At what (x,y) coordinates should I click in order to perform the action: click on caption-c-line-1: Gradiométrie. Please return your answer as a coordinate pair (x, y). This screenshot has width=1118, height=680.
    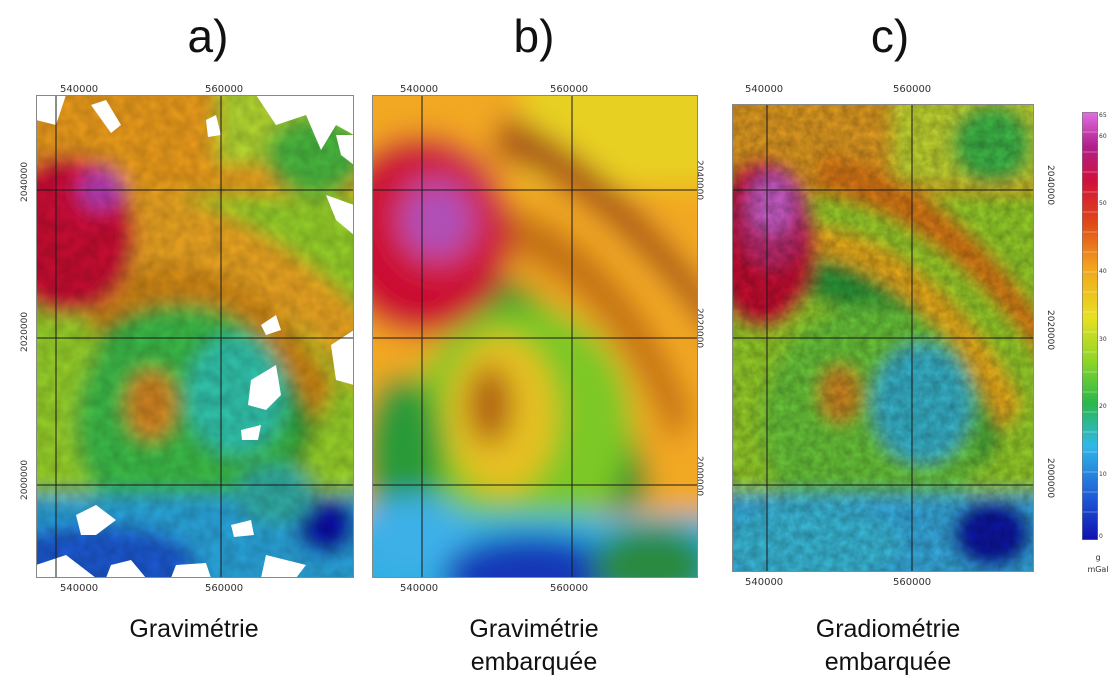
    Looking at the image, I should click on (888, 629).